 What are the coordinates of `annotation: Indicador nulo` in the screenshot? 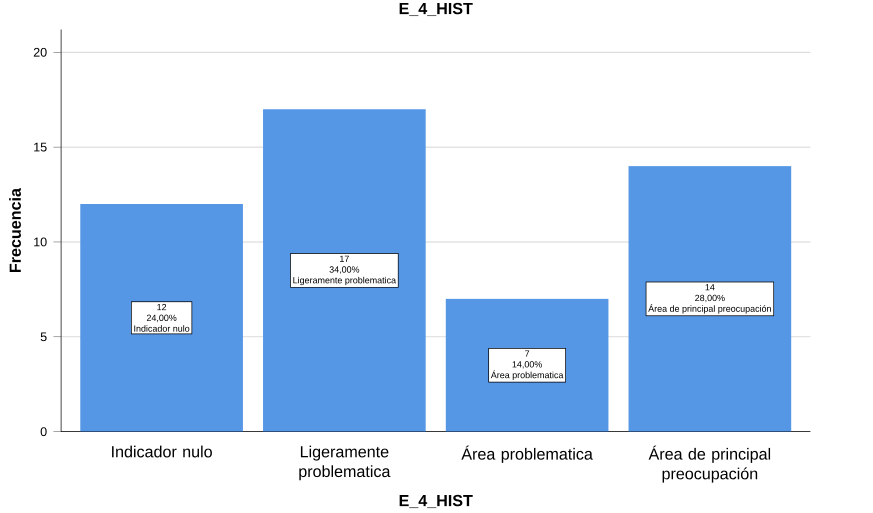 It's located at (162, 328).